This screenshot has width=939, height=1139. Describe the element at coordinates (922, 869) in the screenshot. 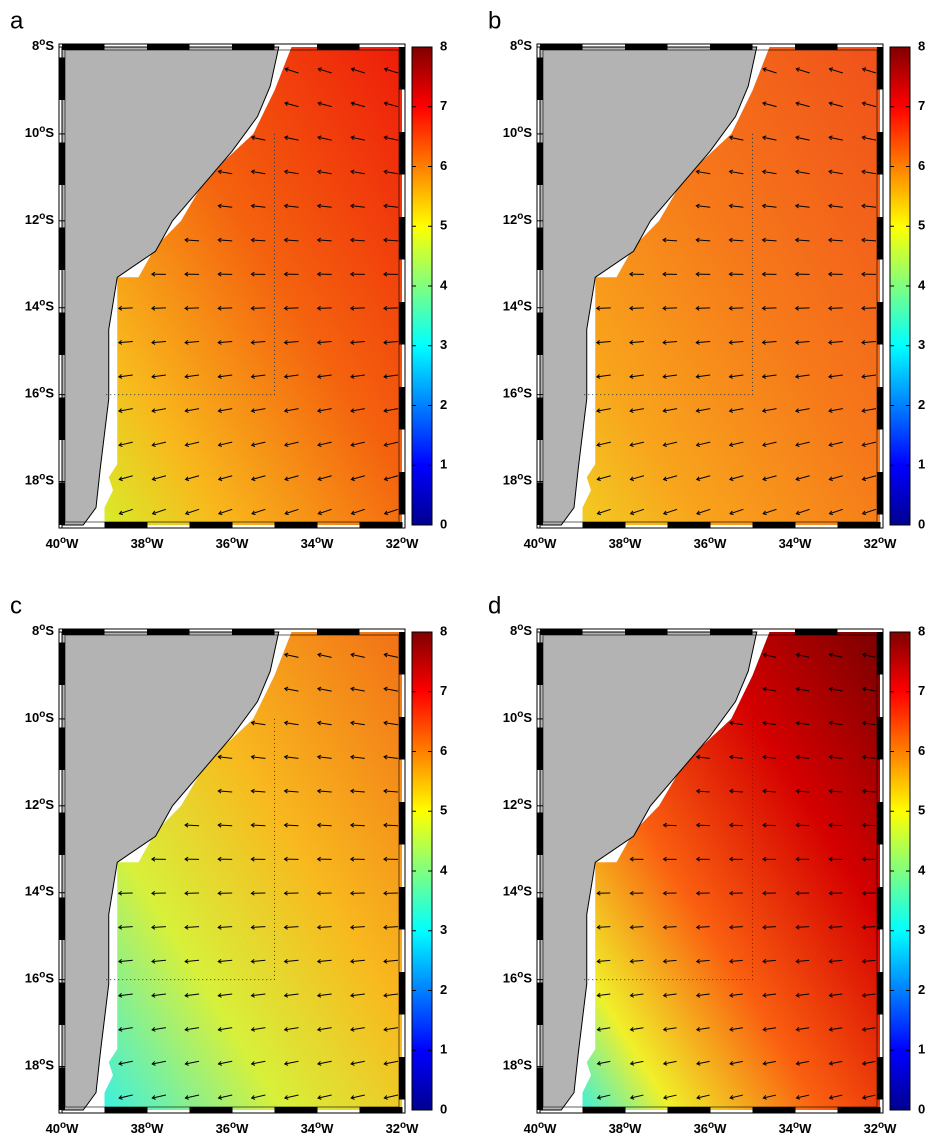

I see `colorbar-tick-label: 4` at that location.